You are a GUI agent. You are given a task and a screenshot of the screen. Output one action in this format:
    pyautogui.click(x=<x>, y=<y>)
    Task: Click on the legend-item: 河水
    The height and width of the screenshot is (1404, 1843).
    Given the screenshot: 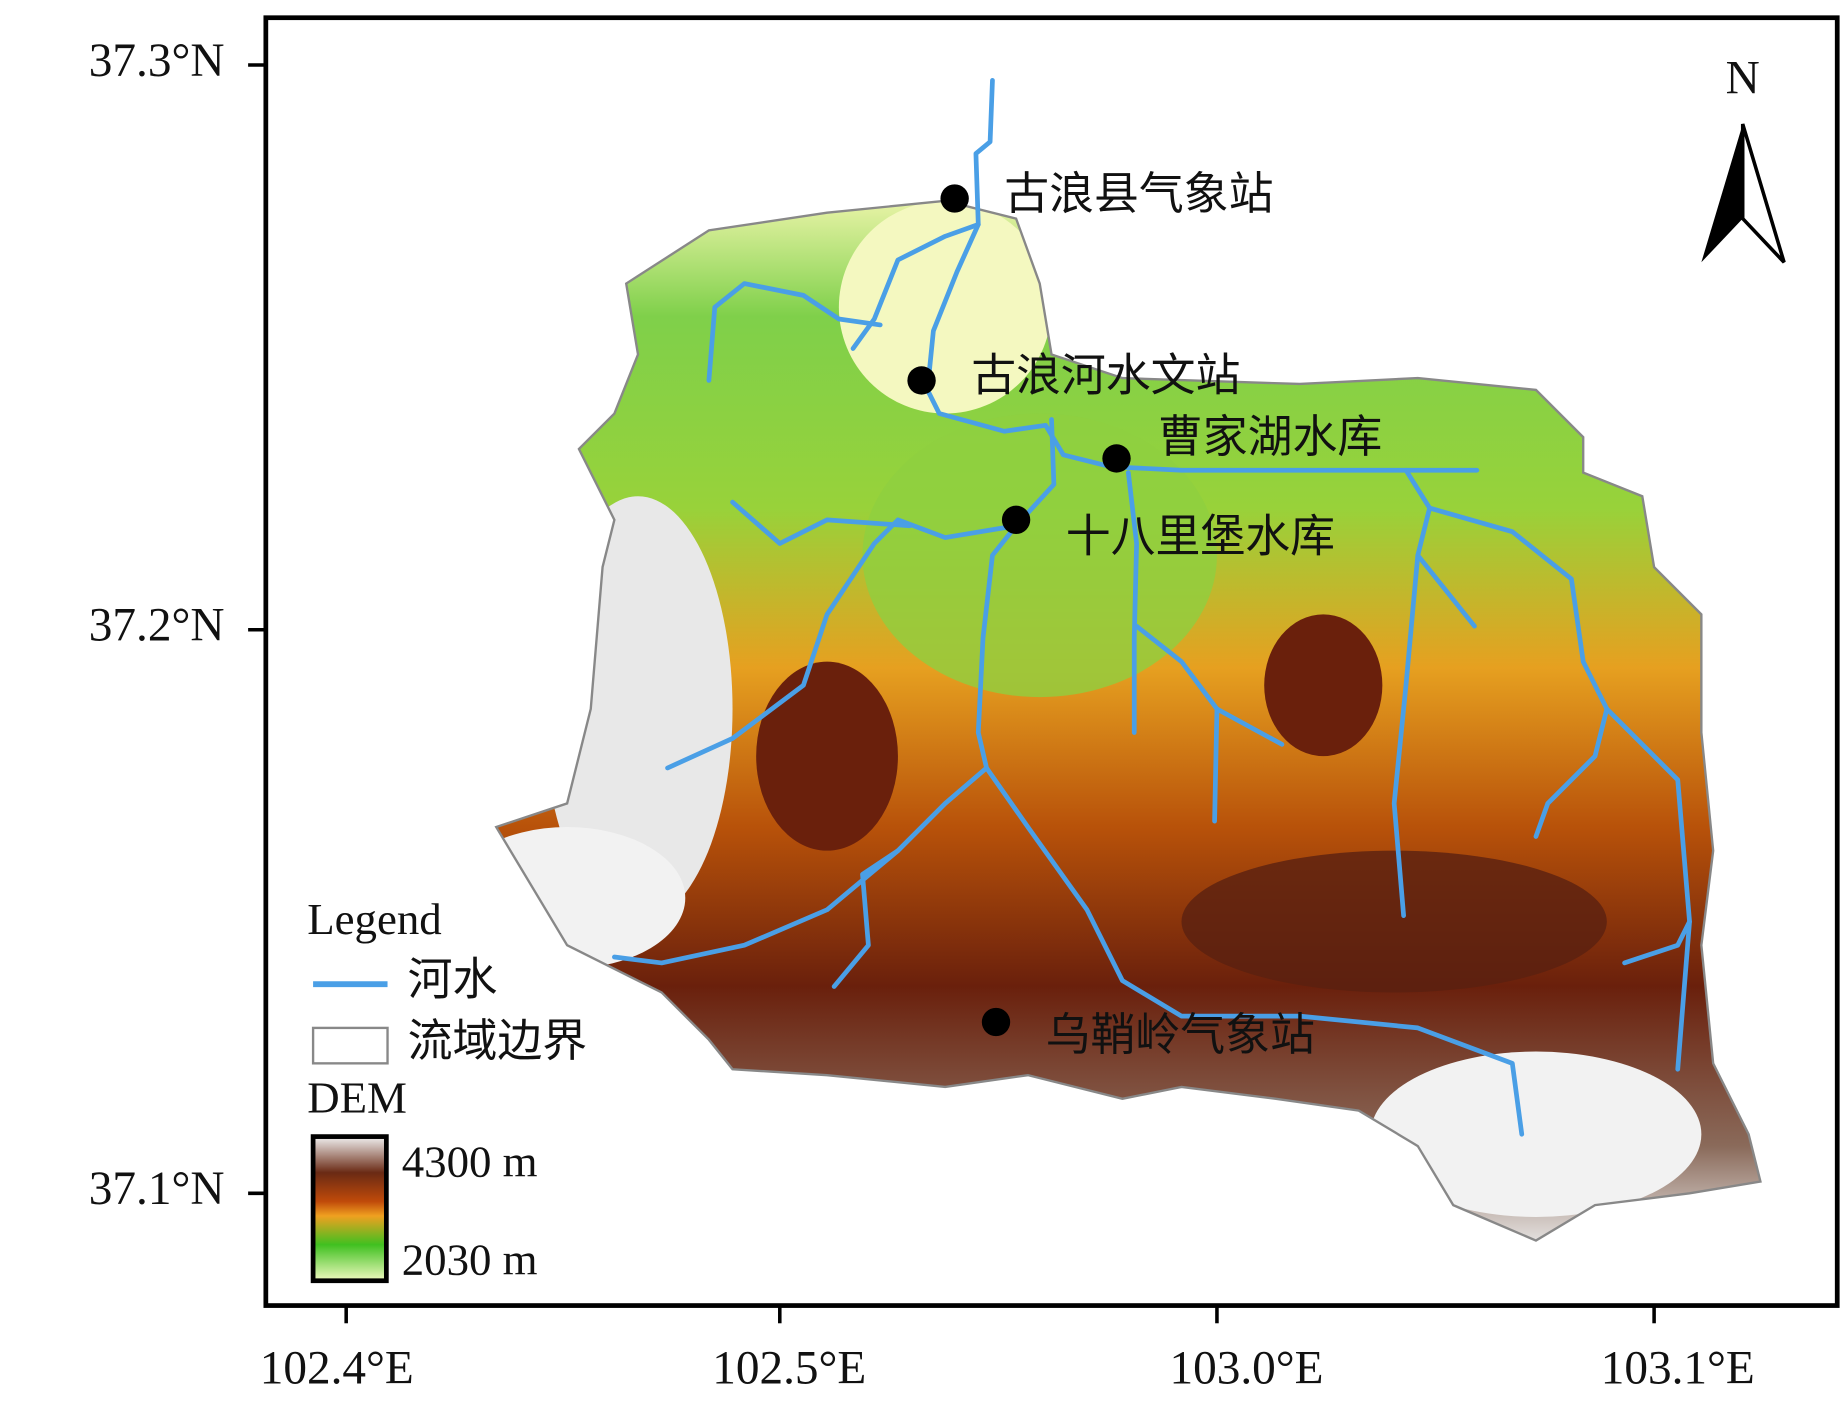 What is the action you would take?
    pyautogui.click(x=453, y=979)
    